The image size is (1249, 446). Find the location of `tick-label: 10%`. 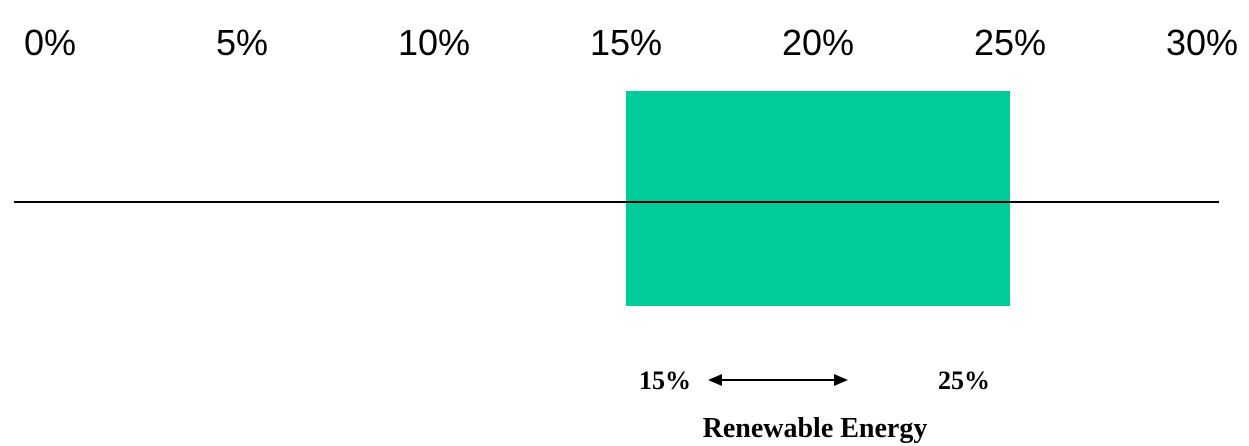

tick-label: 10% is located at coordinates (434, 42).